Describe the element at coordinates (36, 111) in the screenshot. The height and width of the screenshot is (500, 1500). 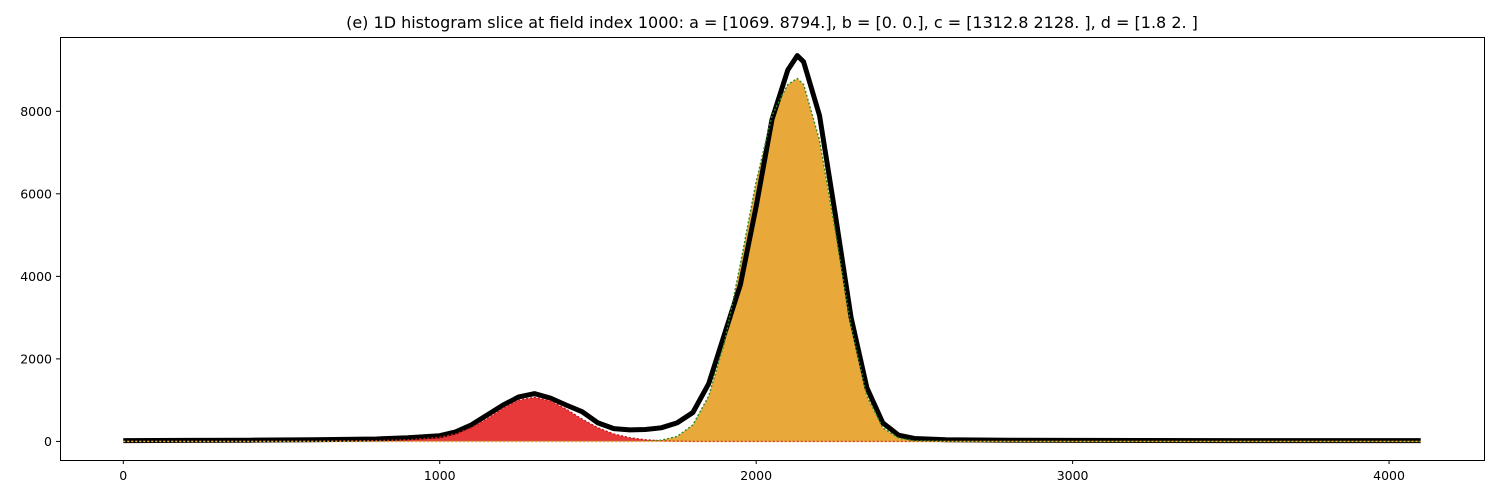
I see `y-tick-label: 8000` at that location.